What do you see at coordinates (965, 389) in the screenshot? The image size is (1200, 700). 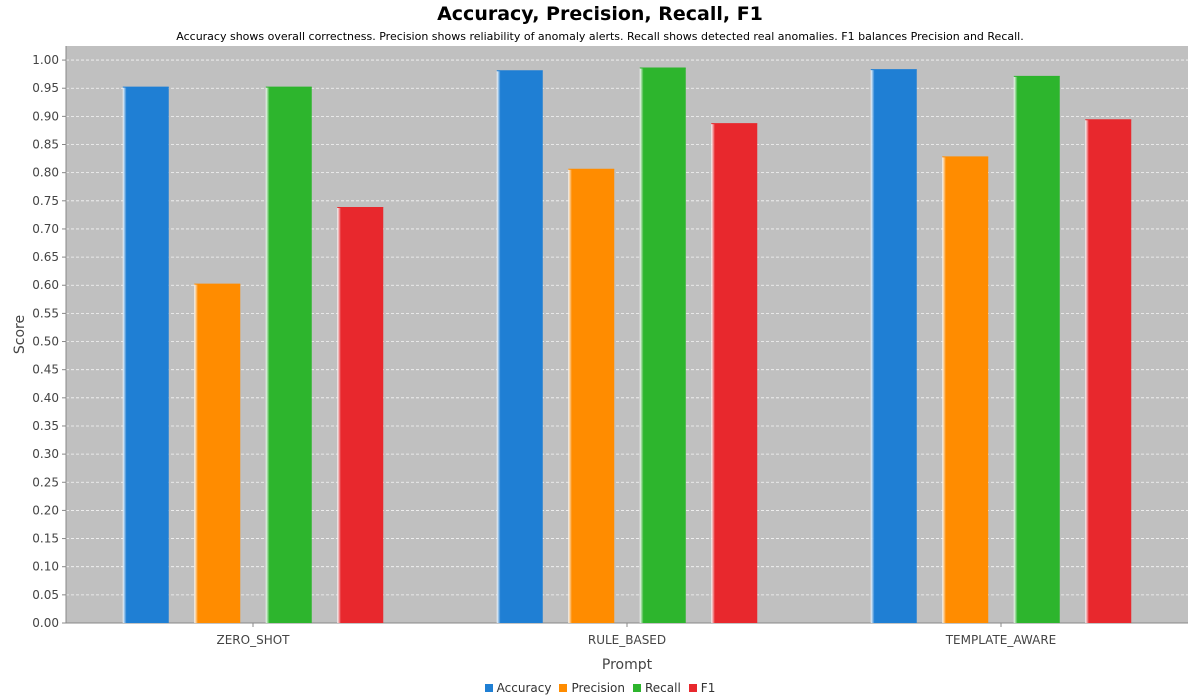 I see `bar-precision-template_aware` at bounding box center [965, 389].